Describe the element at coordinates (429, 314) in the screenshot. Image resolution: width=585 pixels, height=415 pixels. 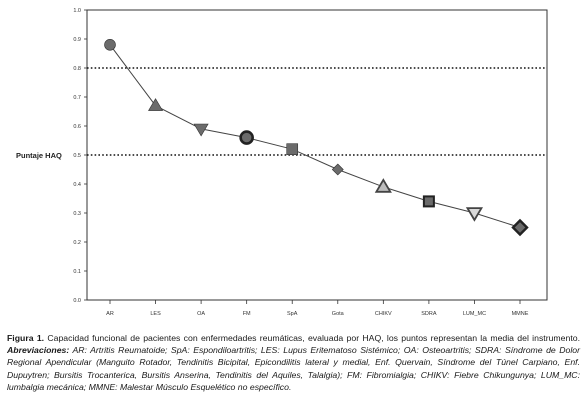
I see `x-tick-label: SDRA` at that location.